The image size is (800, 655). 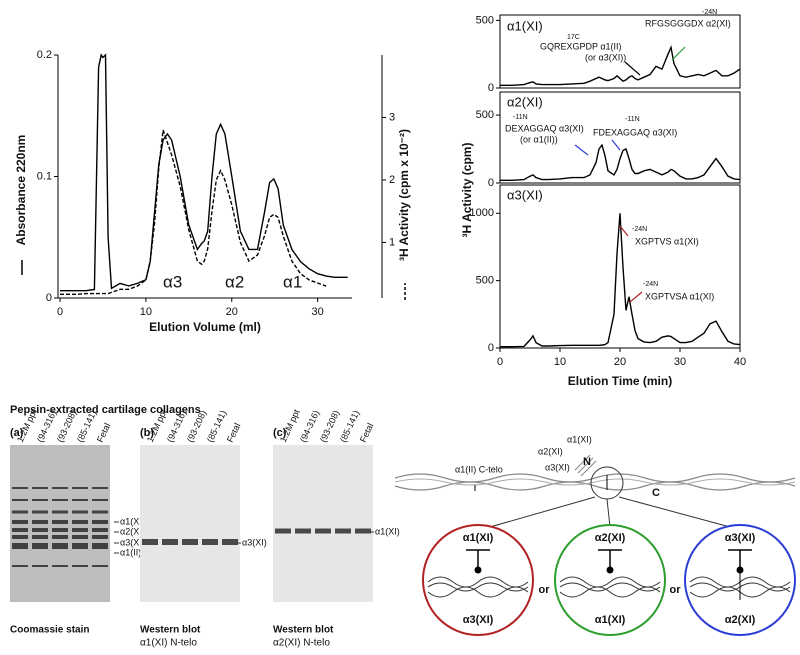 I want to click on chain-label: α2(XI), so click(x=610, y=538).